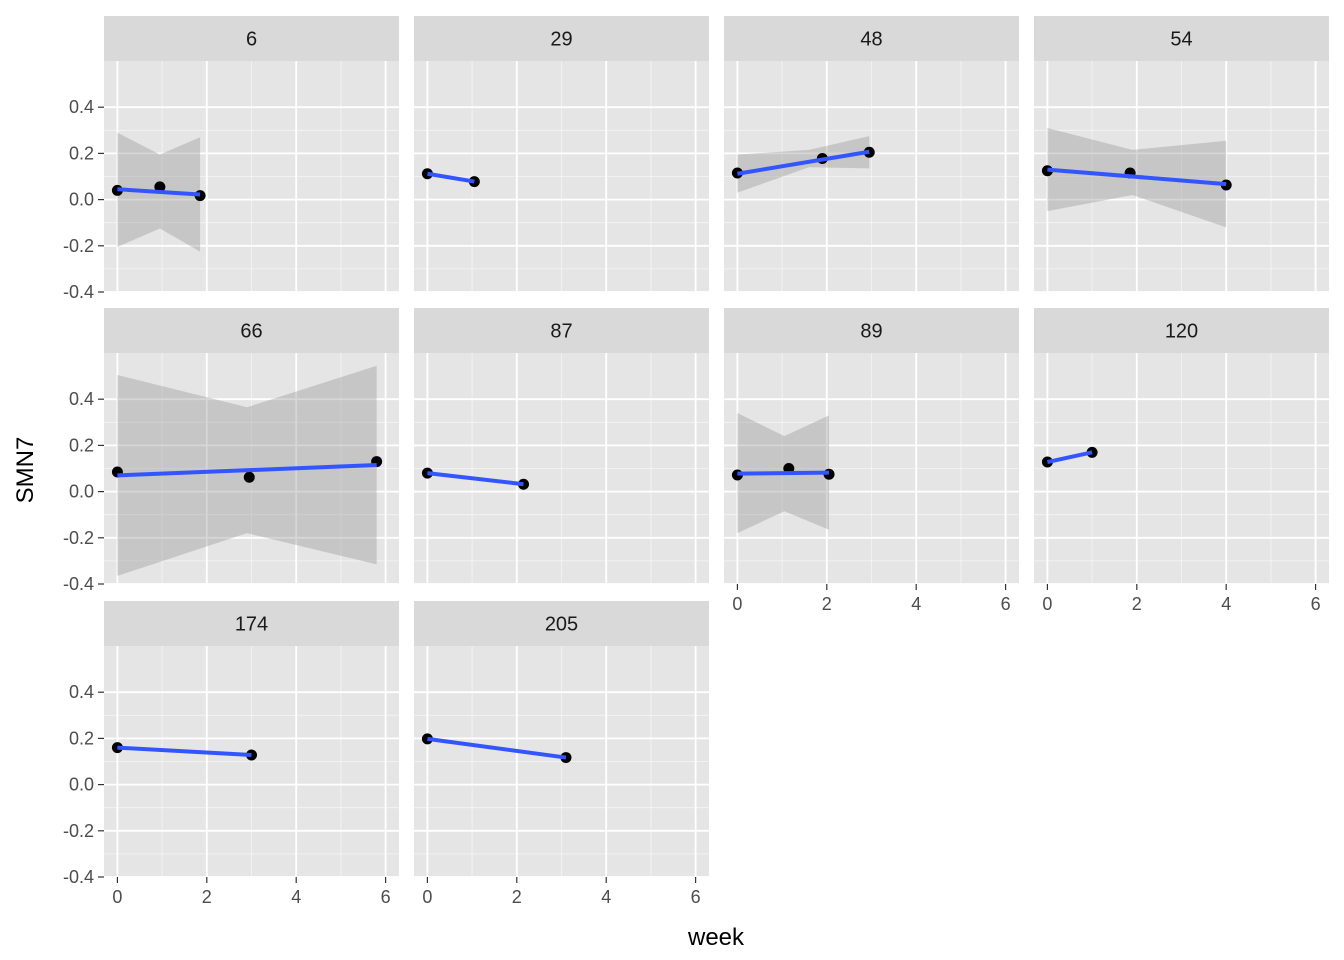  I want to click on facet-panel-174: 174, so click(267, 739).